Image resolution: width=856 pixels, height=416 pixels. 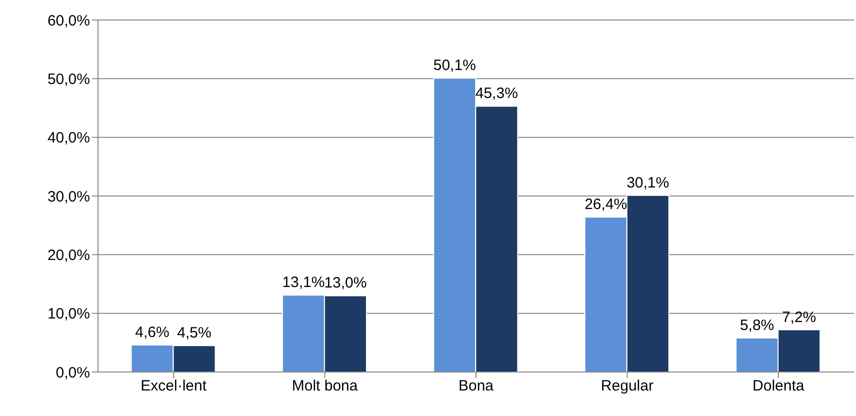 I want to click on y-tick-label: 60,0%, so click(x=68, y=21).